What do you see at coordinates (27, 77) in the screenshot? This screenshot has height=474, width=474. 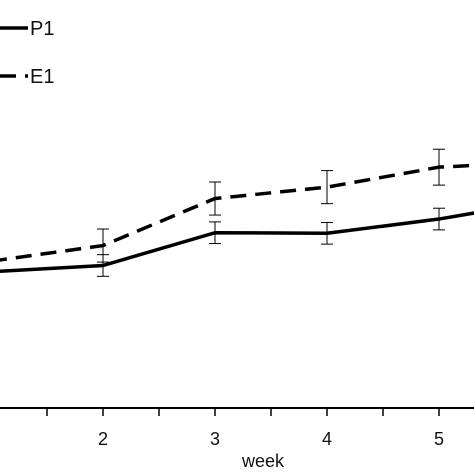 I see `legend-item-e1: E1` at bounding box center [27, 77].